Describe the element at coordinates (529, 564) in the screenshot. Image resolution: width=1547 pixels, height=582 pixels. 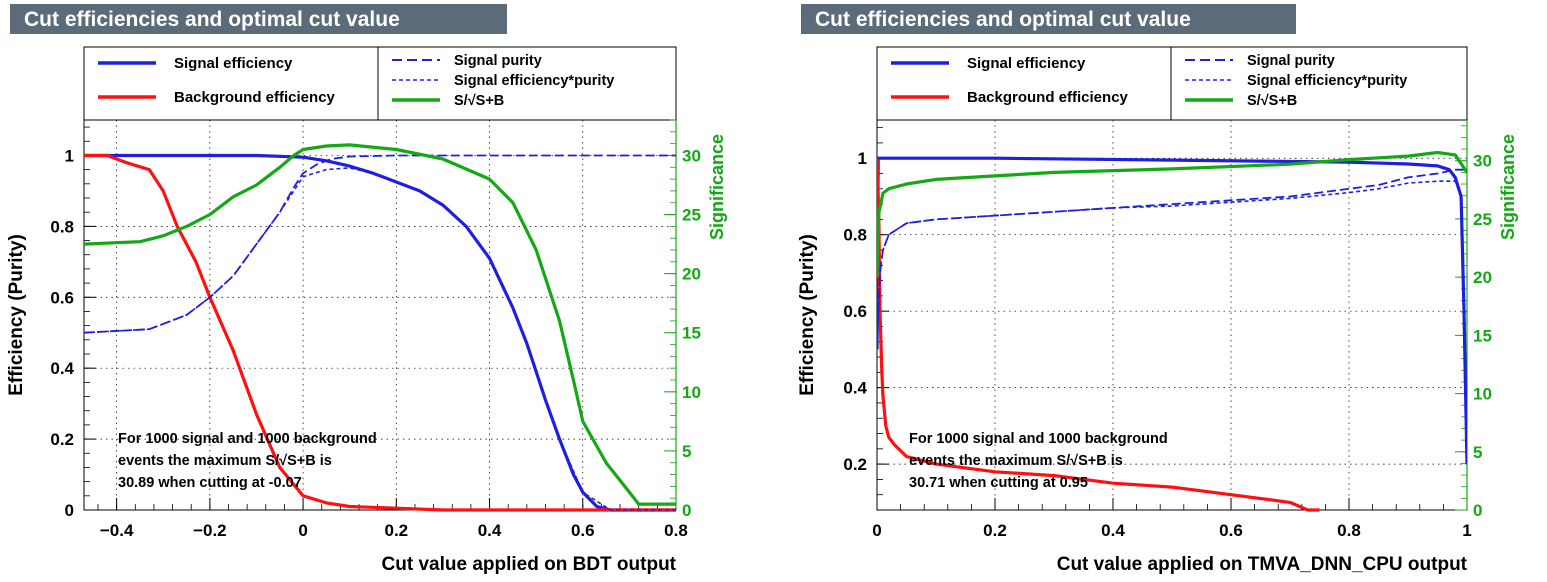
I see `x-axis-label: Cut value applied on BDT output` at that location.